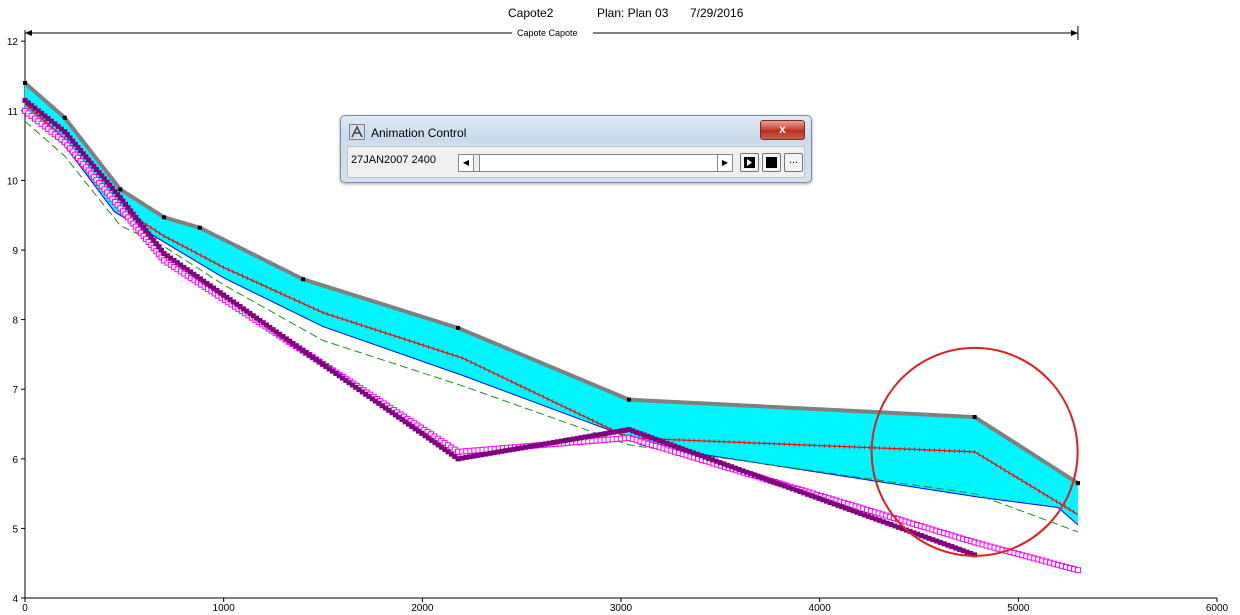  I want to click on play-button, so click(749, 162).